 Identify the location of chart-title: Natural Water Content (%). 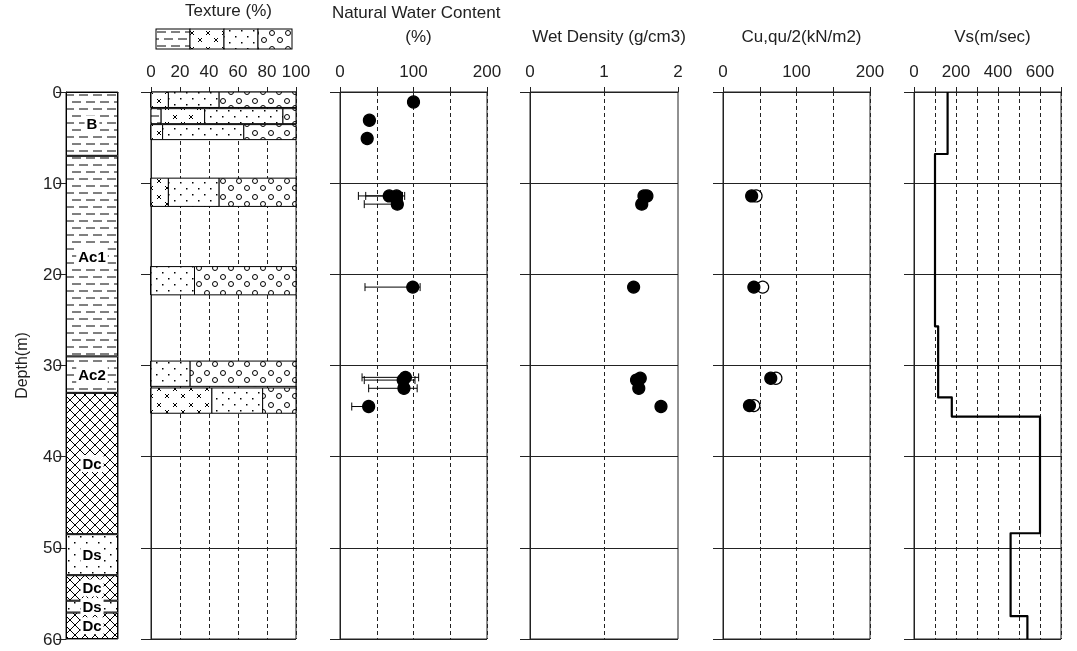
(418, 24).